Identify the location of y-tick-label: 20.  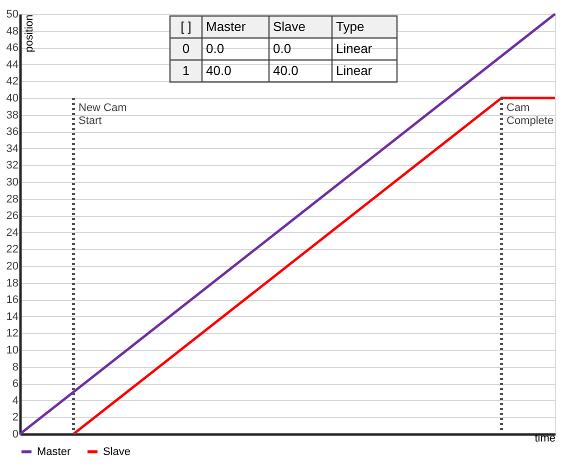
(12, 266).